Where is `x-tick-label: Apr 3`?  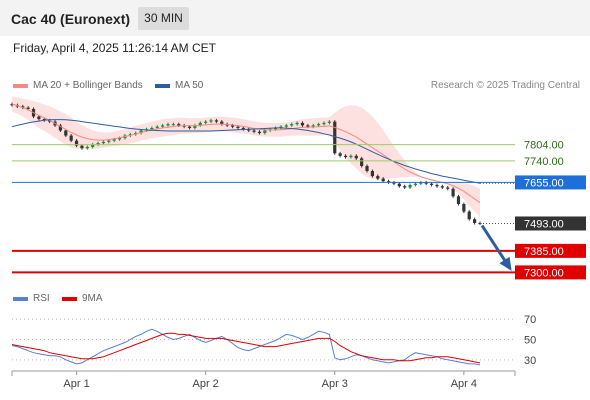
x-tick-label: Apr 3 is located at coordinates (335, 384).